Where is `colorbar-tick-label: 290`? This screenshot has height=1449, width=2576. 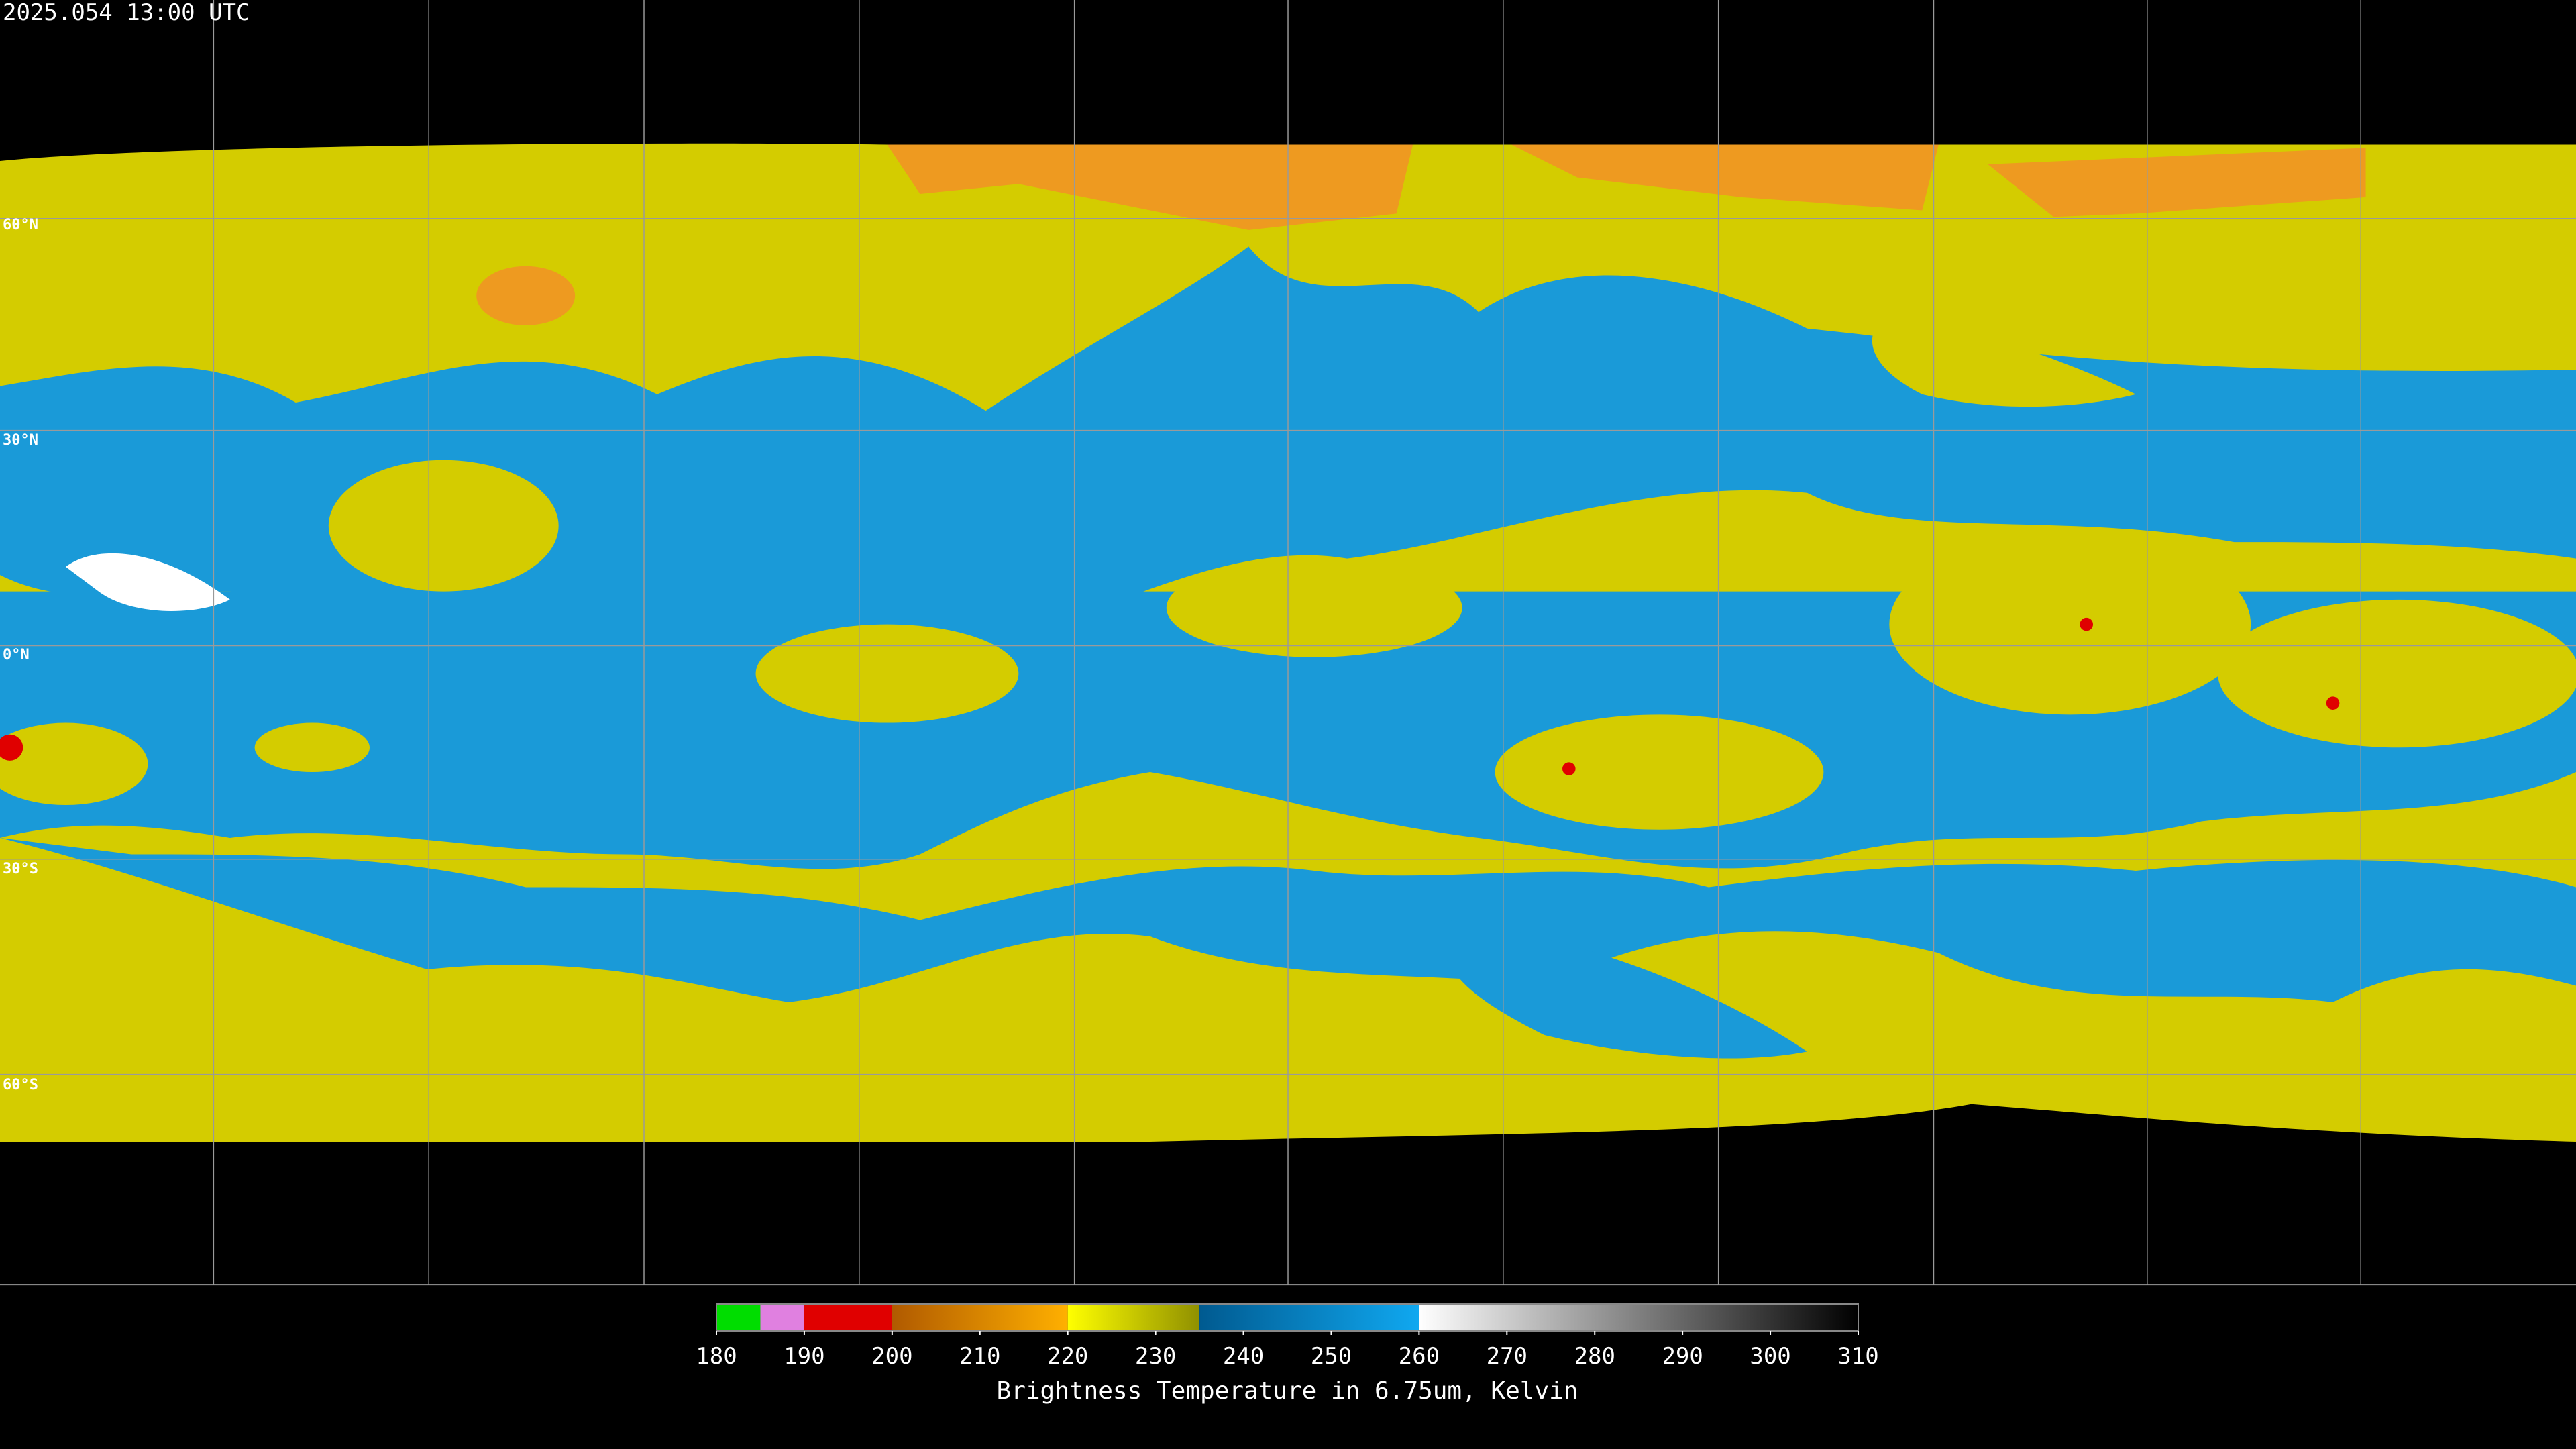
colorbar-tick-label: 290 is located at coordinates (1682, 1356).